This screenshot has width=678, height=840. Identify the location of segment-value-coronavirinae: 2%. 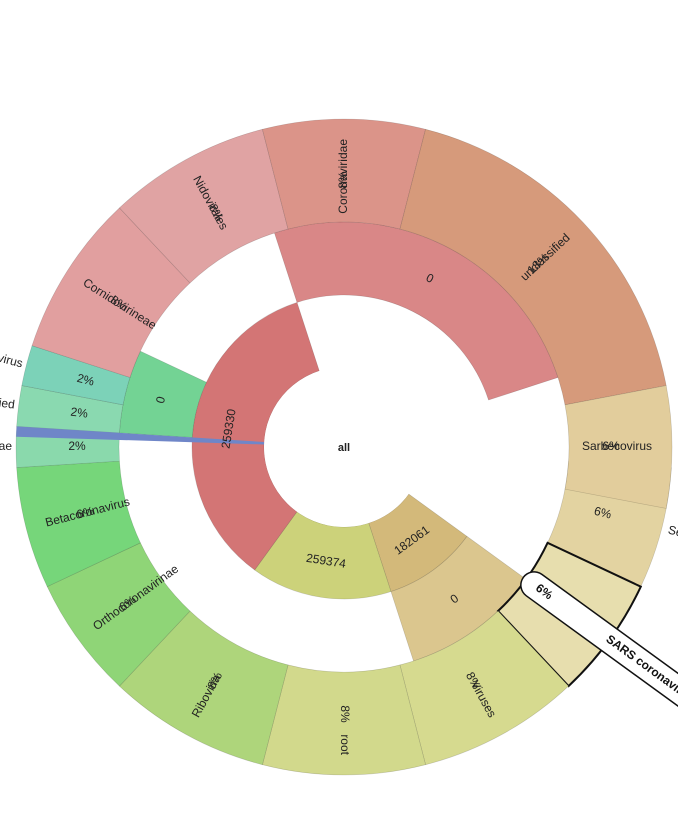
(77, 446).